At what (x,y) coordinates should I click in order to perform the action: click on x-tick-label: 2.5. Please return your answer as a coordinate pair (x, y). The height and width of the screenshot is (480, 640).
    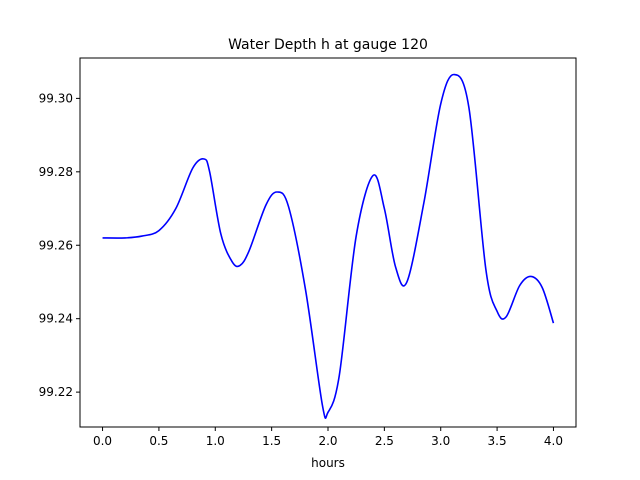
    Looking at the image, I should click on (384, 441).